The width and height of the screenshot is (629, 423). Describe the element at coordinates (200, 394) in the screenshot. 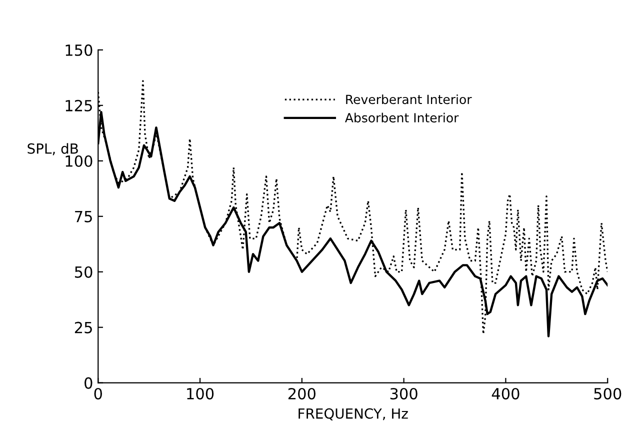

I see `x-tick-label: 100` at that location.